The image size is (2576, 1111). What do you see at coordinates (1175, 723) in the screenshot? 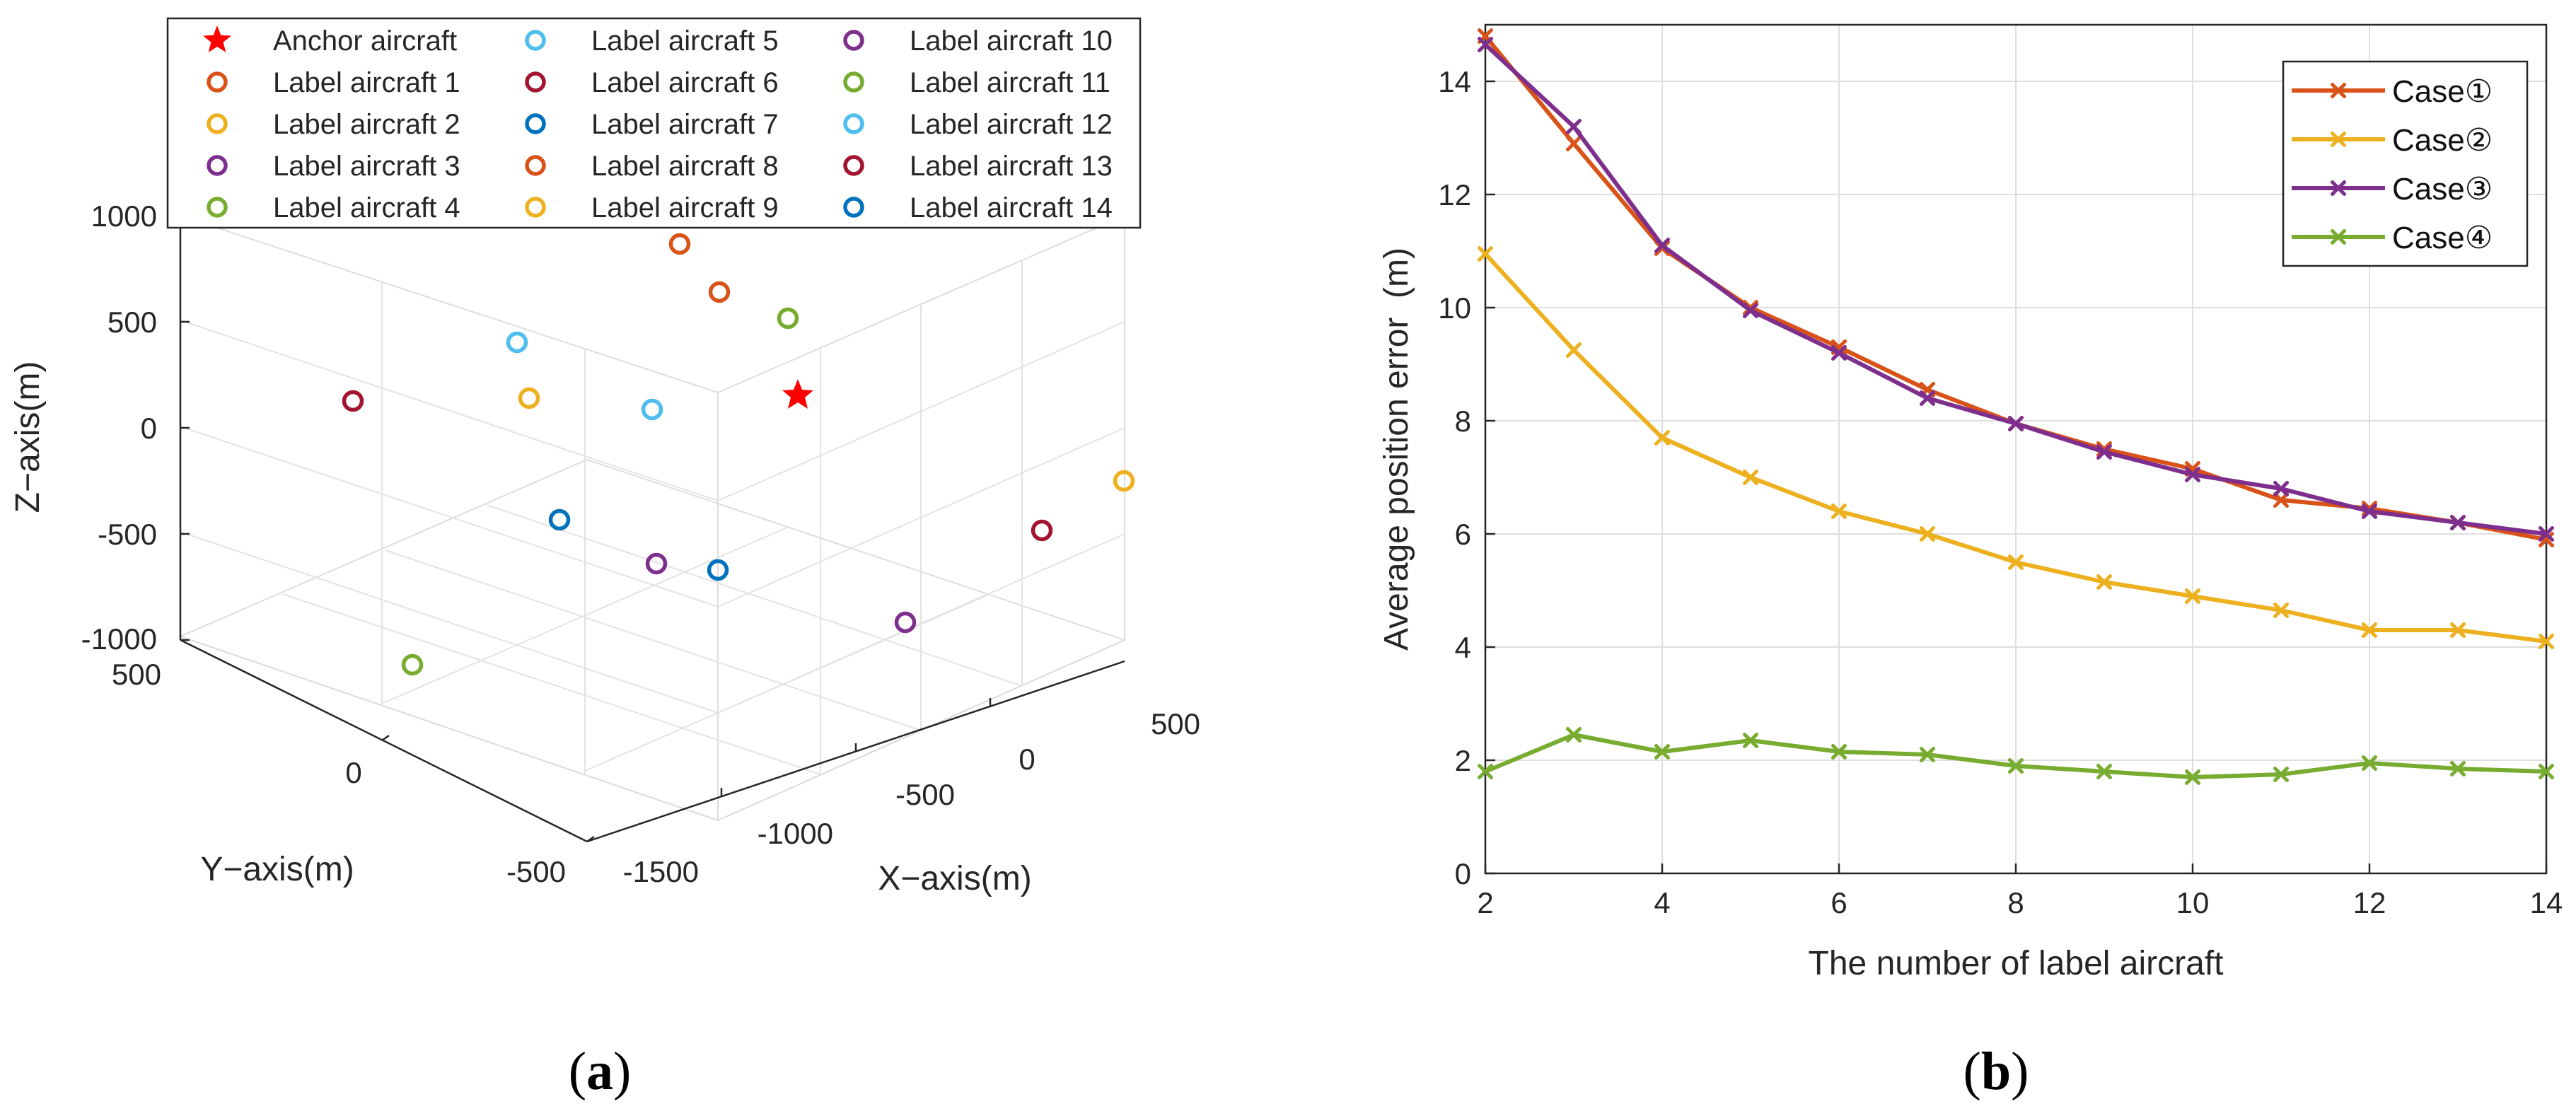
I see `a-x-tick: 500` at bounding box center [1175, 723].